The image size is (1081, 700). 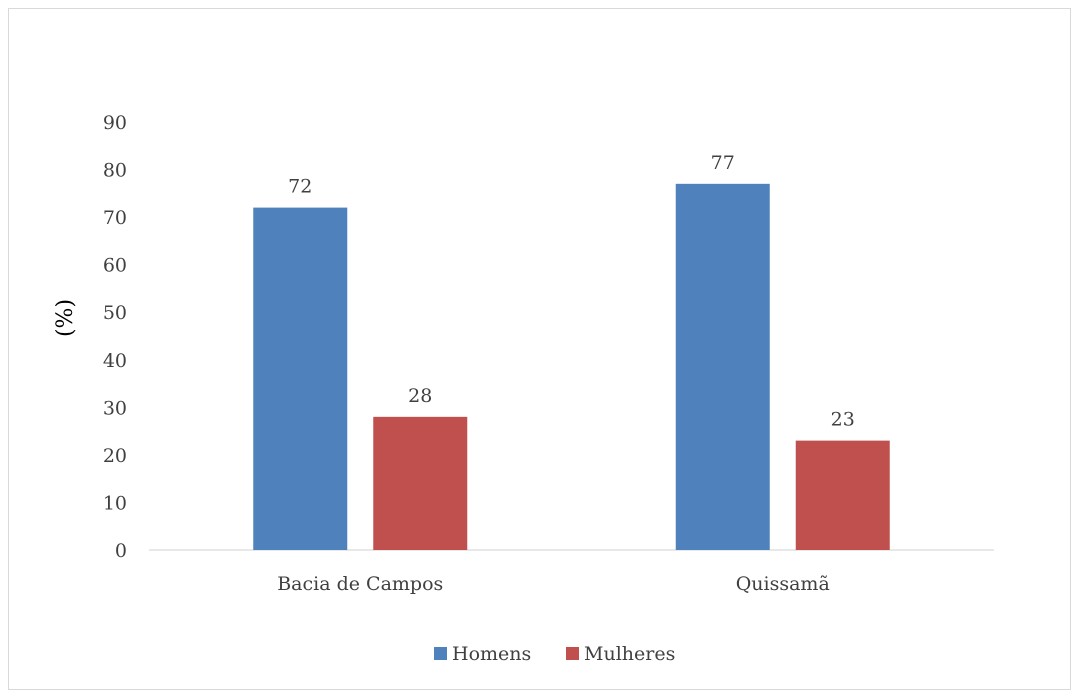 What do you see at coordinates (115, 503) in the screenshot?
I see `y-tick-label: 10` at bounding box center [115, 503].